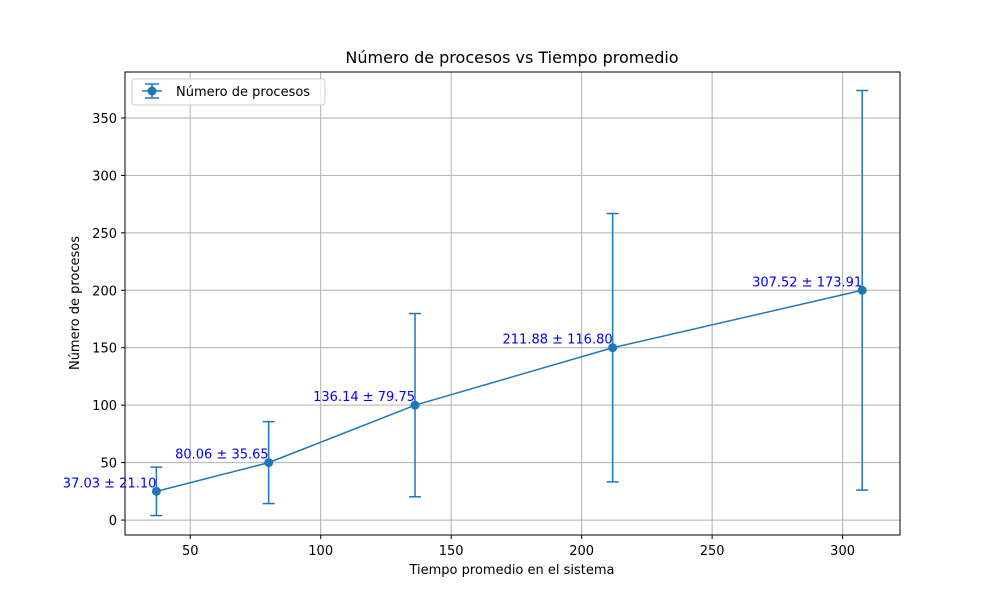  I want to click on data-label: 80.06 ± 35.65, so click(222, 455).